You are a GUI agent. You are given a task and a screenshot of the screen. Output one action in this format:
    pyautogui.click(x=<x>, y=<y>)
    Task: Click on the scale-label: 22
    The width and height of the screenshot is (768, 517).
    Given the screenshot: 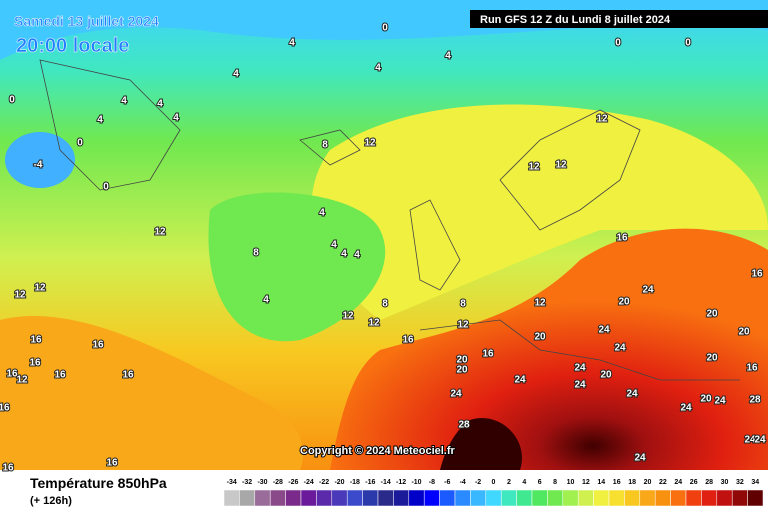 What is the action you would take?
    pyautogui.click(x=663, y=482)
    